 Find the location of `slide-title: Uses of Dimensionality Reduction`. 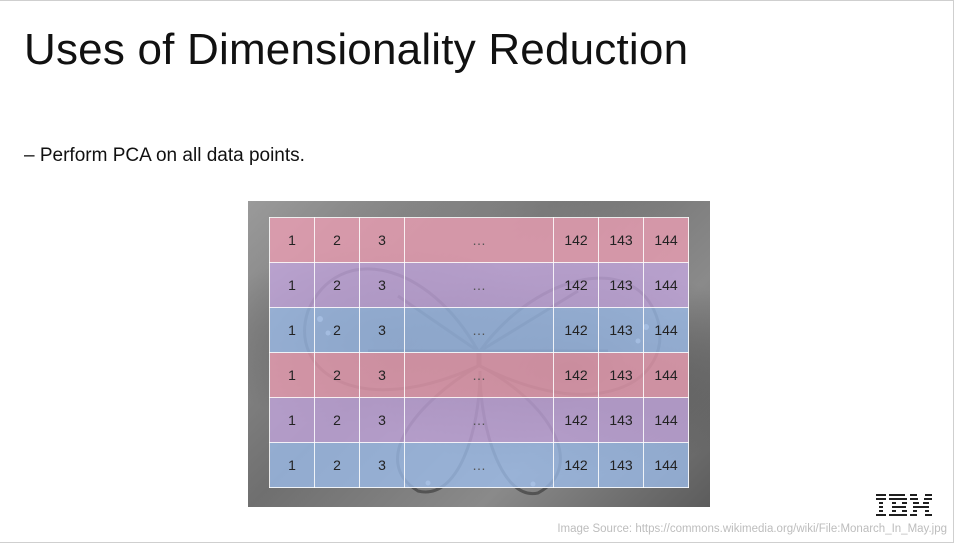

slide-title: Uses of Dimensionality Reduction is located at coordinates (356, 49).